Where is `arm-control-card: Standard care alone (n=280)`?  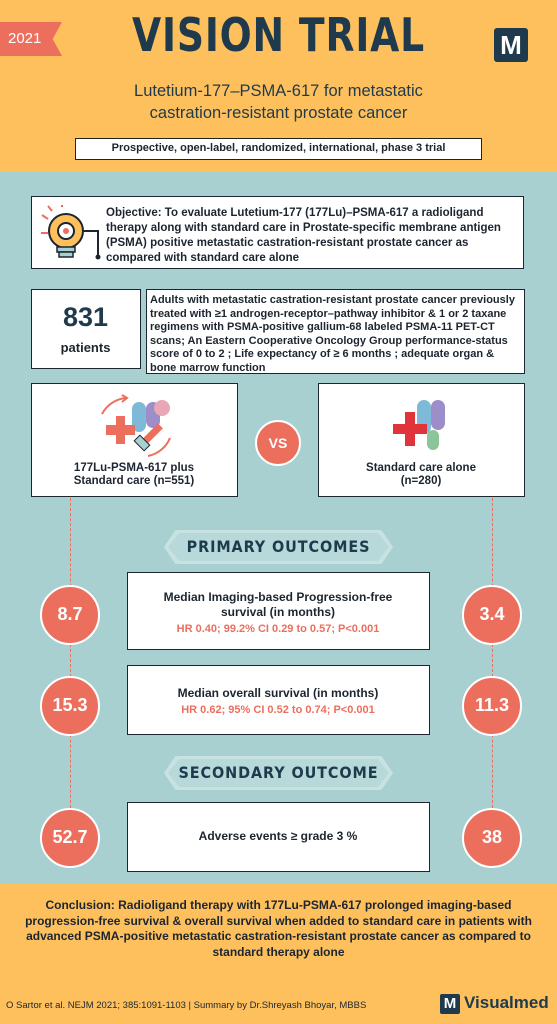 arm-control-card: Standard care alone (n=280) is located at coordinates (421, 440).